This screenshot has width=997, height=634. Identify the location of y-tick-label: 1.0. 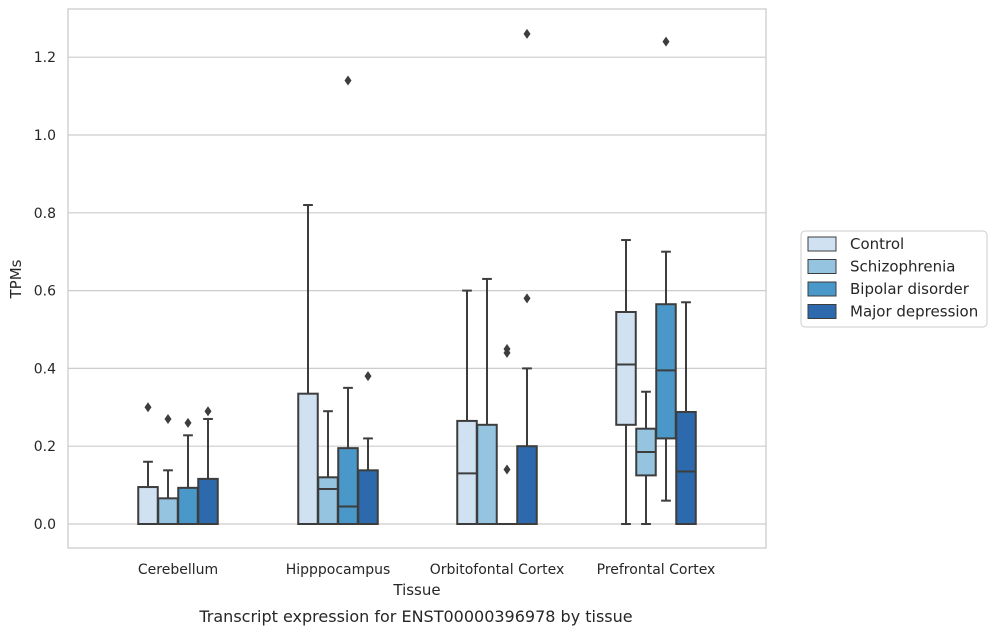
(45, 136).